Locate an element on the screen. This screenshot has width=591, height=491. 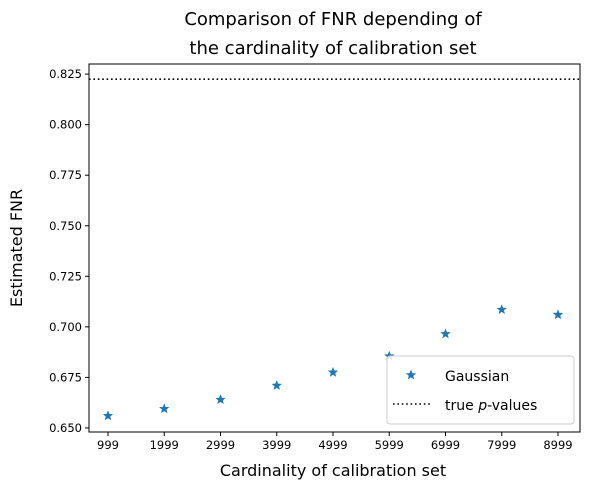
x-tick-label: 4999 is located at coordinates (332, 445).